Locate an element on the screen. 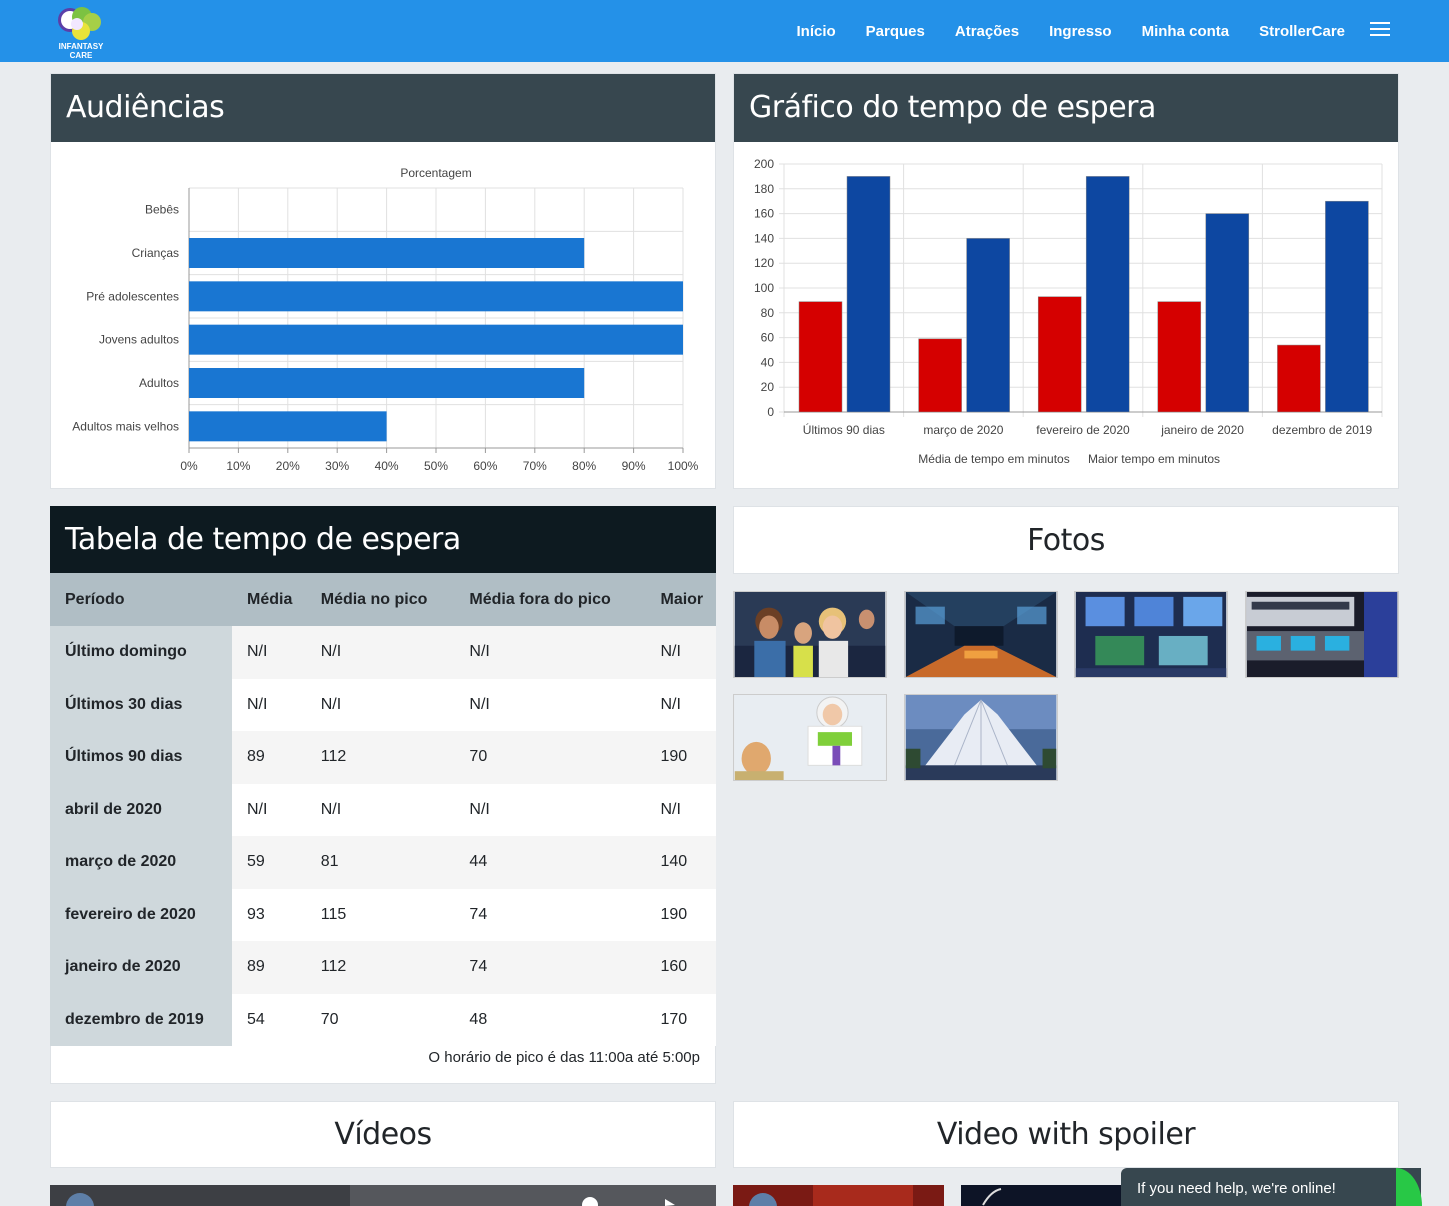 The height and width of the screenshot is (1206, 1449). category-label: Adultos mais velhos is located at coordinates (125, 426).